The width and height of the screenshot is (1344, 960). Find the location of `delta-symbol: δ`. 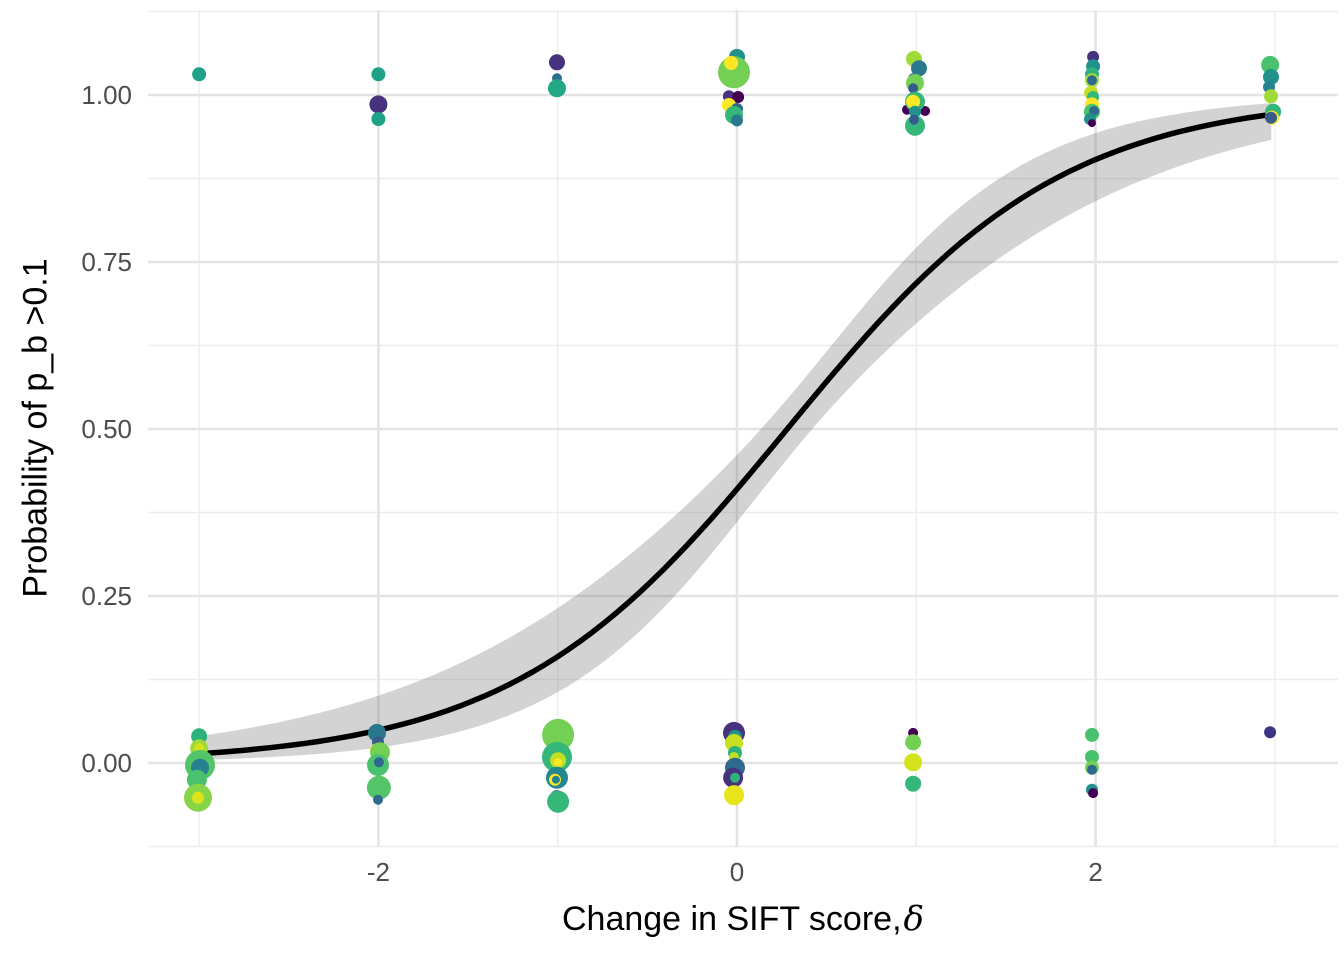

delta-symbol: δ is located at coordinates (914, 919).